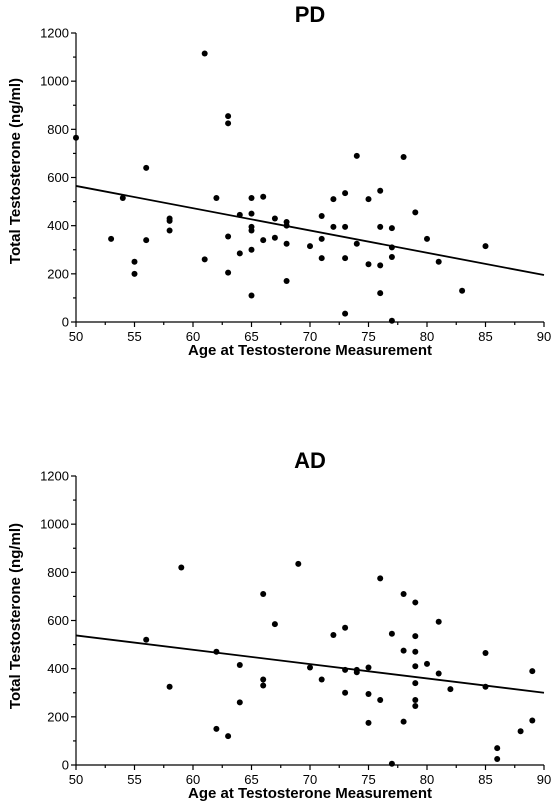 The image size is (558, 804). I want to click on x-tick-label: 55, so click(134, 779).